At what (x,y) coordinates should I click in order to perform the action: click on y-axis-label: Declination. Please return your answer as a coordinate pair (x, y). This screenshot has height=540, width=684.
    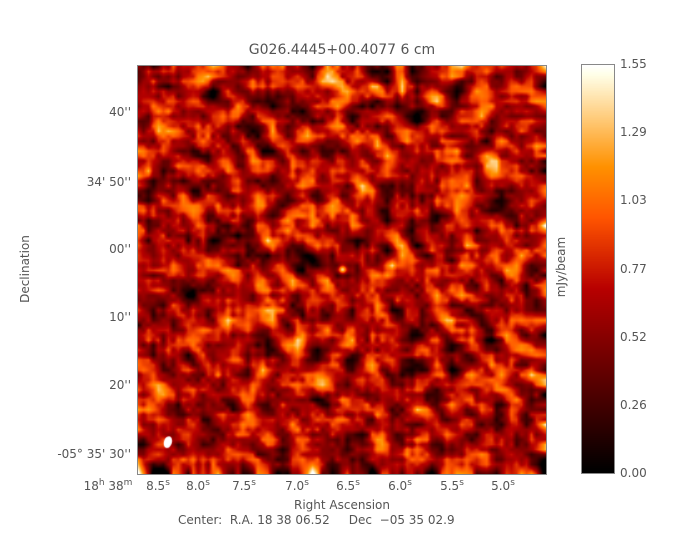
    Looking at the image, I should click on (25, 269).